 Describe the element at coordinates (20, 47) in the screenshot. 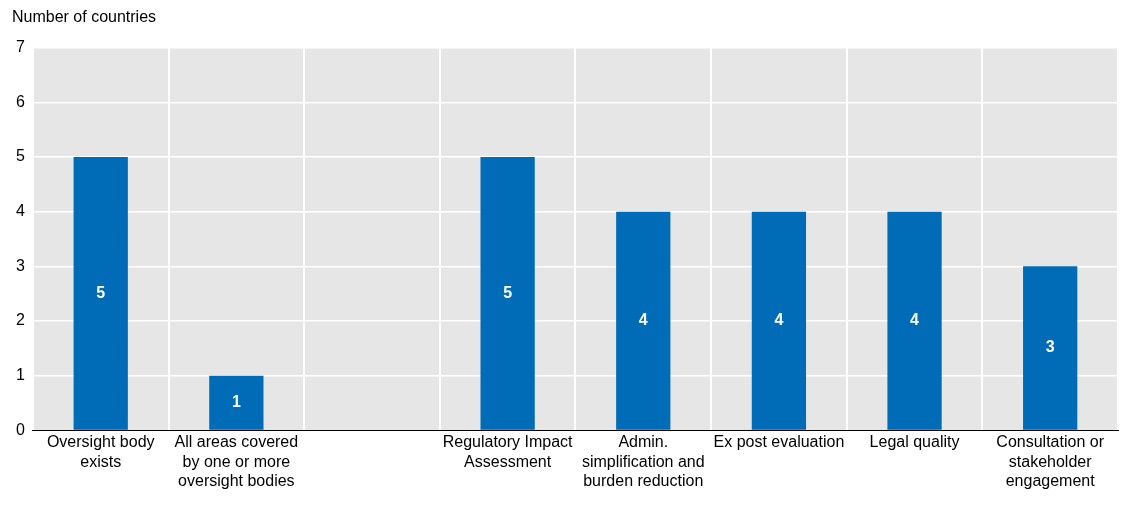

I see `y-tick-label: 7` at that location.